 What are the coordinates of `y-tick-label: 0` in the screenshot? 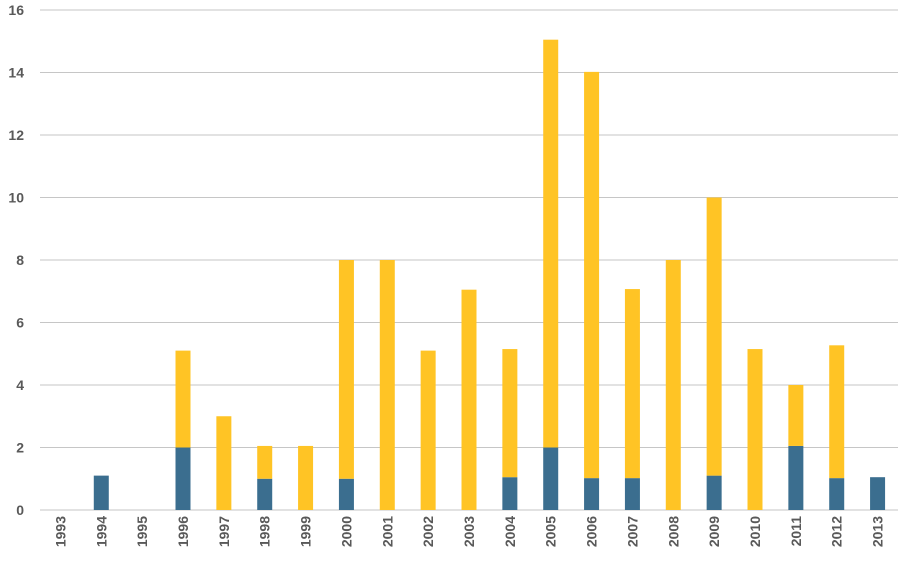 It's located at (20, 510).